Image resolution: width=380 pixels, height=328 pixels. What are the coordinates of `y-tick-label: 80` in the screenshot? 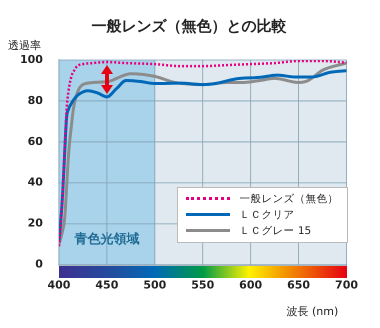 It's located at (36, 100).